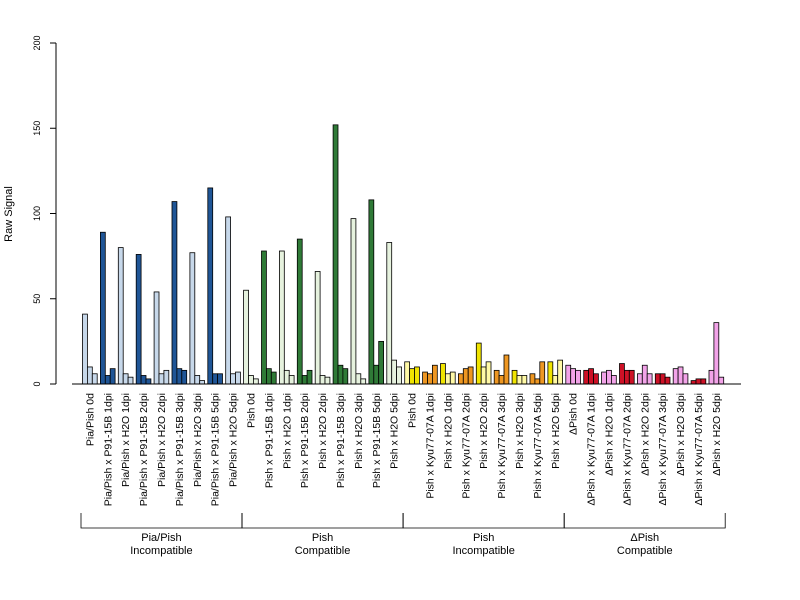 The image size is (800, 600). Describe the element at coordinates (144, 449) in the screenshot. I see `category-label: Pia/Pish x P91-15B 2dpi` at that location.